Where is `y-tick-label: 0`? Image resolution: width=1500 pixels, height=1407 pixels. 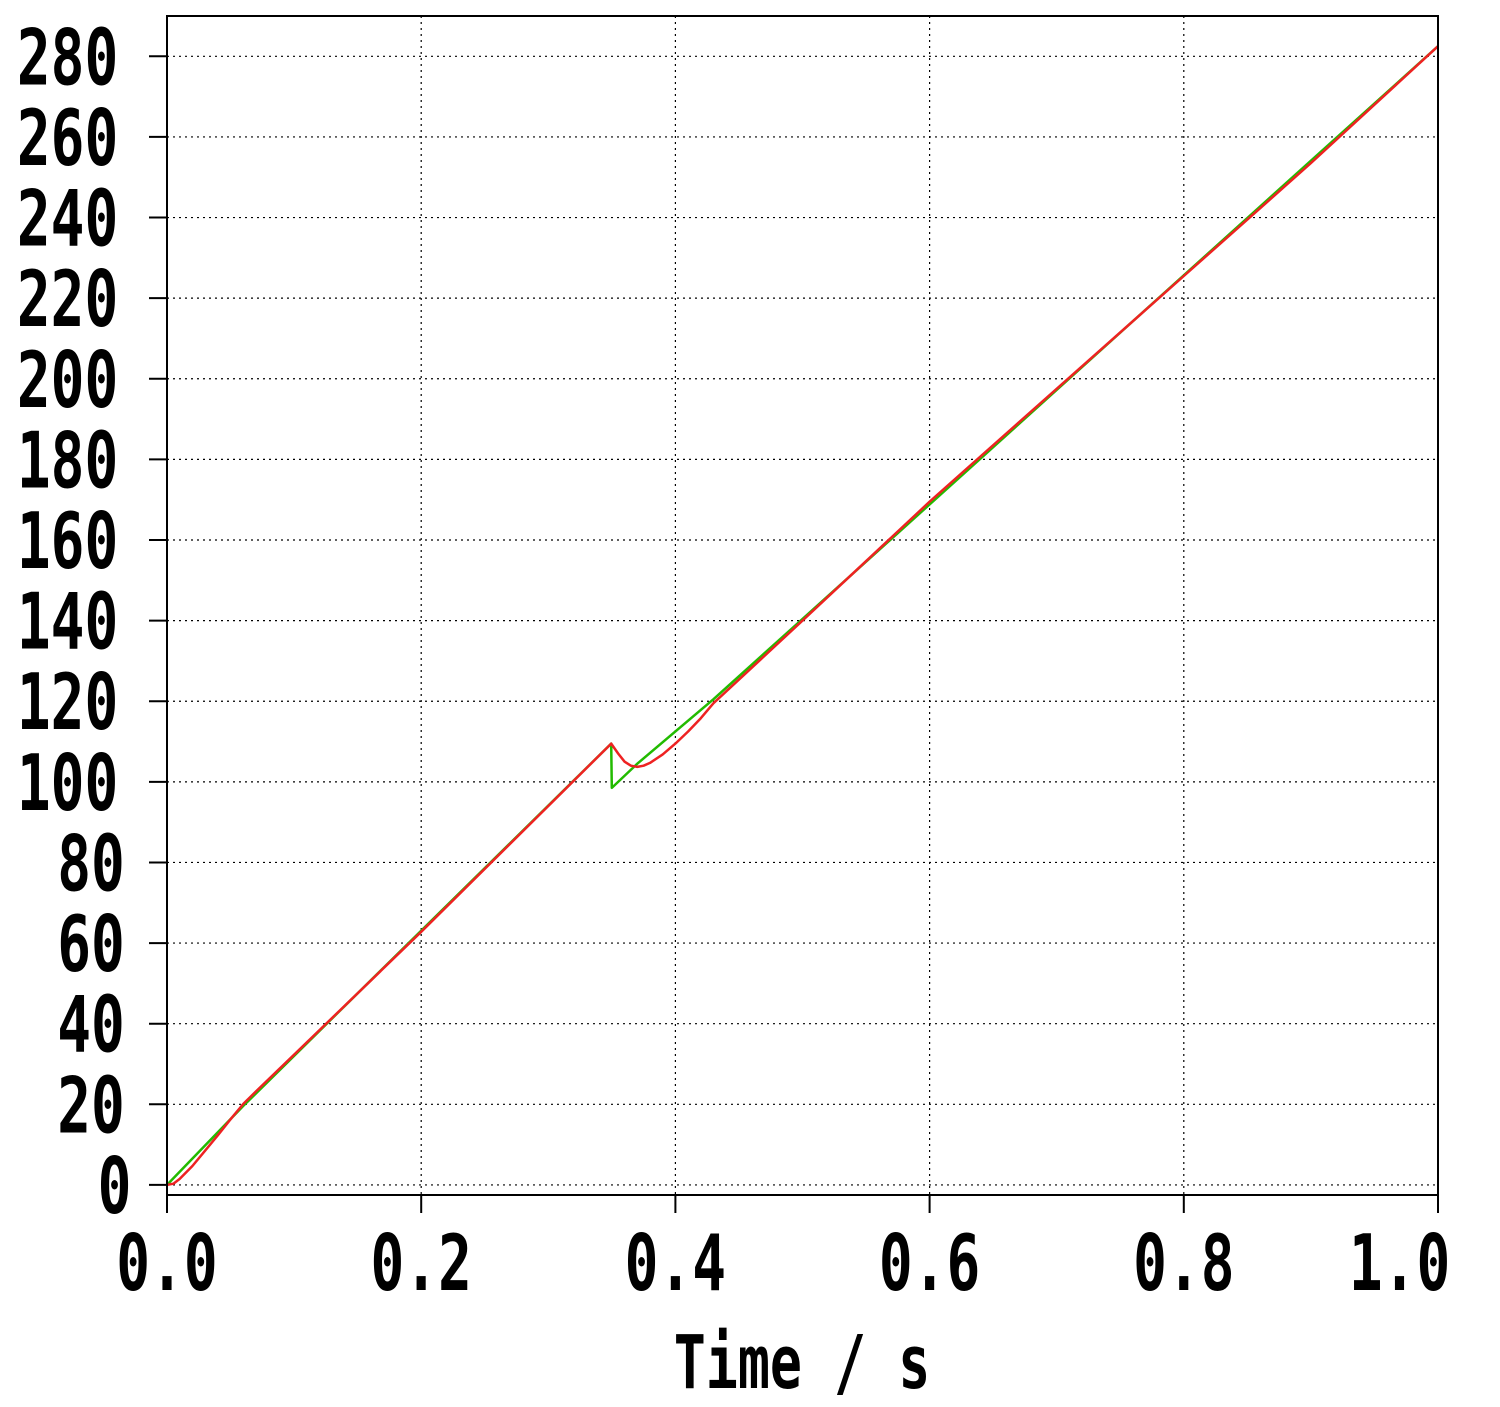 y-tick-label: 0 is located at coordinates (115, 1187).